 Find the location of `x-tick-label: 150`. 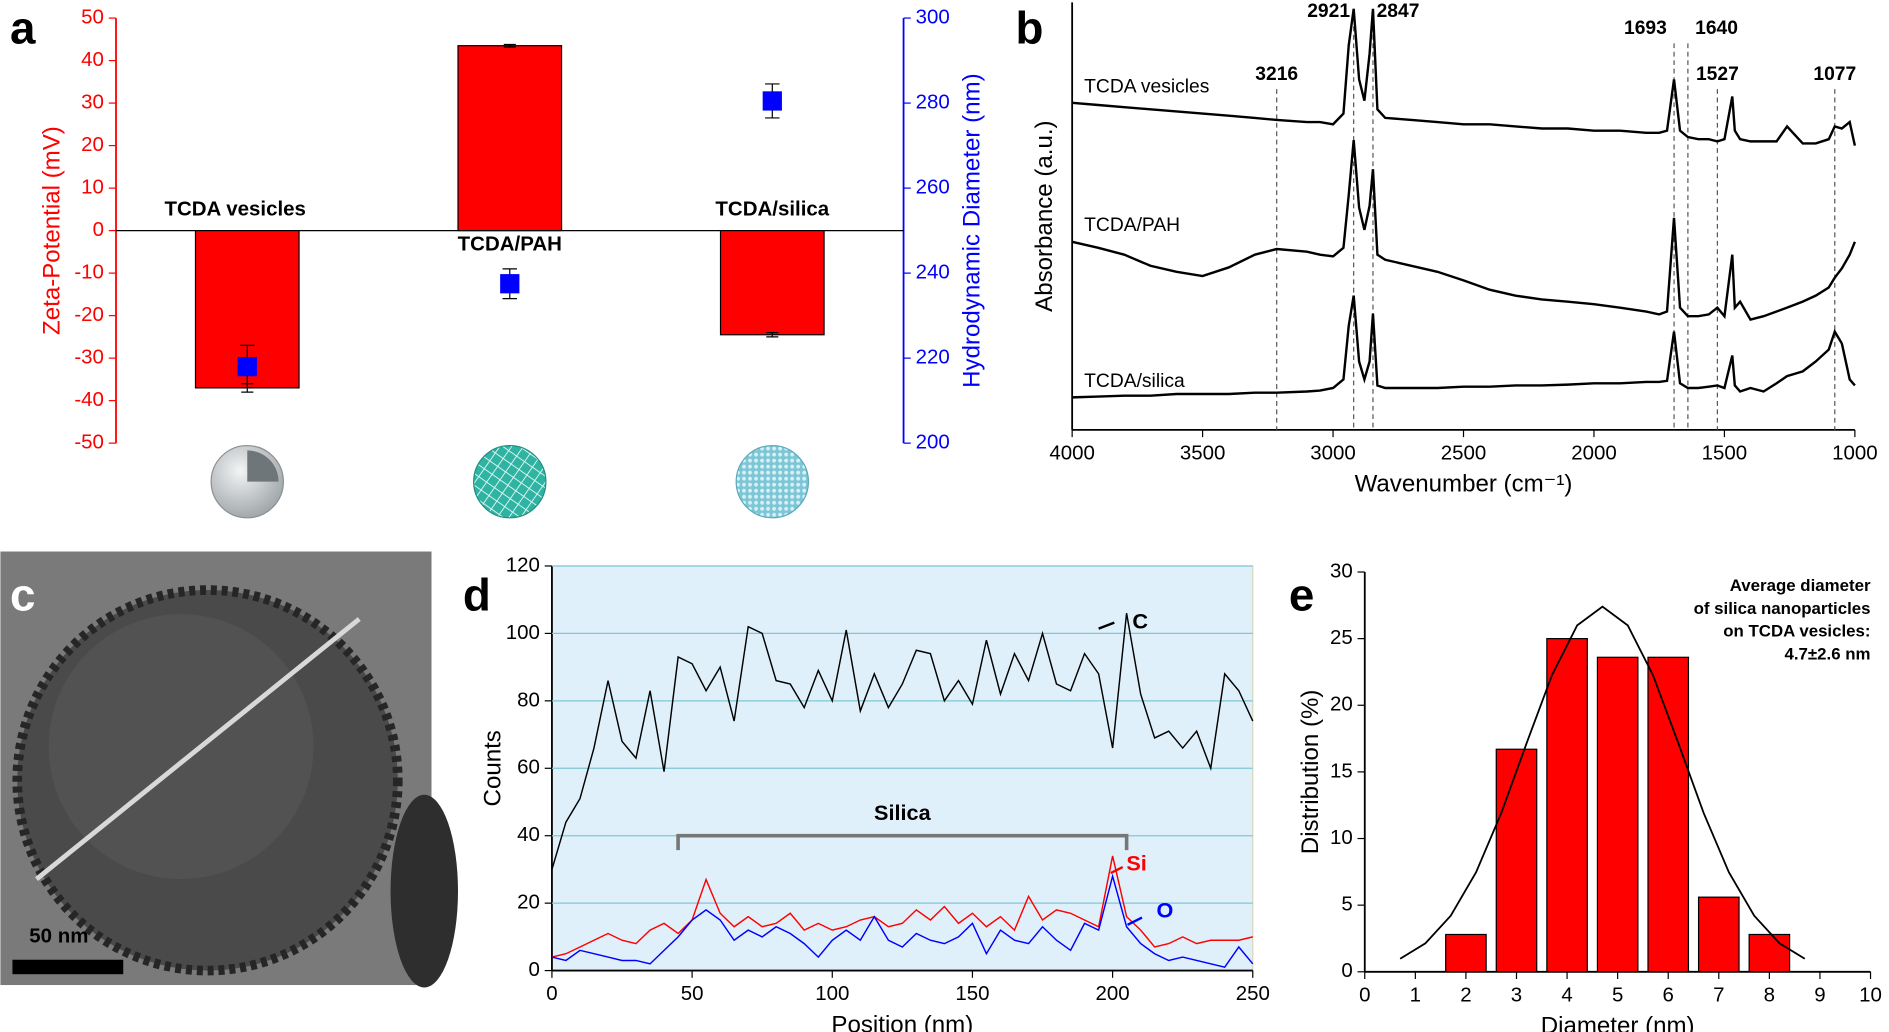

x-tick-label: 150 is located at coordinates (972, 993).